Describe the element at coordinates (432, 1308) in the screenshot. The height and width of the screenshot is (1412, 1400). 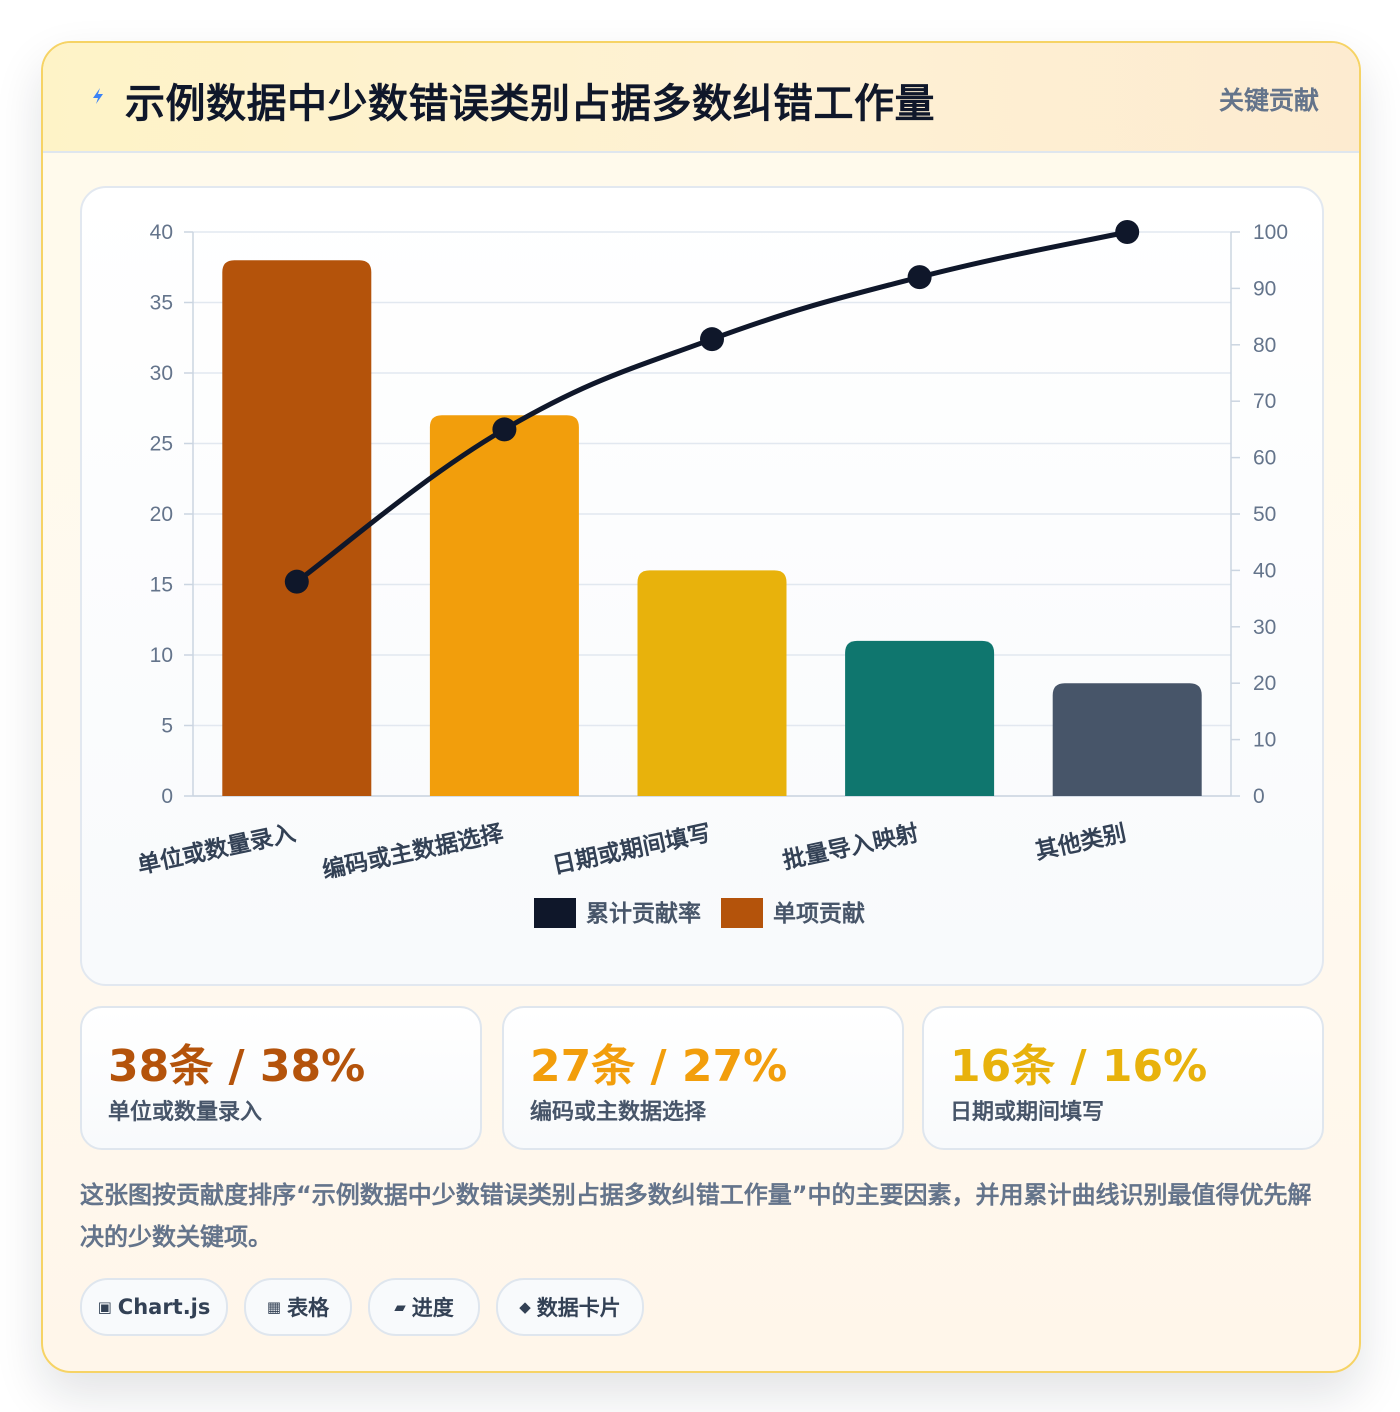
I see `chip-label: 进度` at that location.